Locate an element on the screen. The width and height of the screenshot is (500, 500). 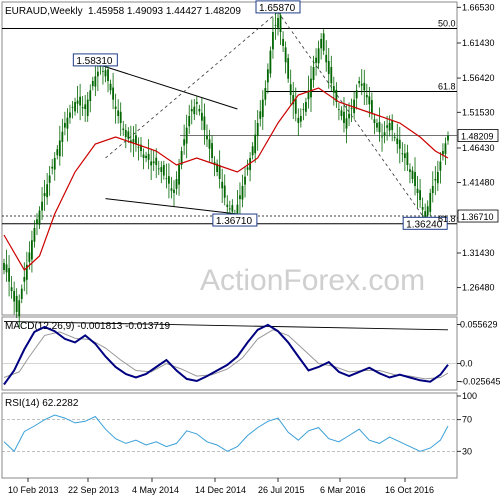
price-y-tick-label: 1.66530 is located at coordinates (478, 7).